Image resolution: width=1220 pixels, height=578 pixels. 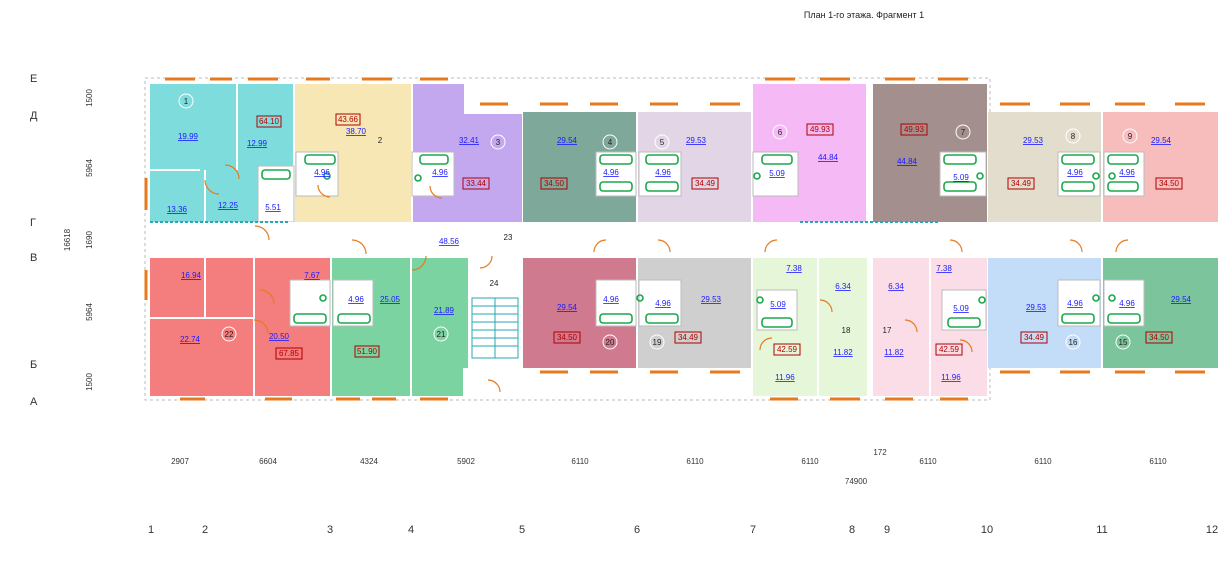 I want to click on total-label: 49.93, so click(x=820, y=129).